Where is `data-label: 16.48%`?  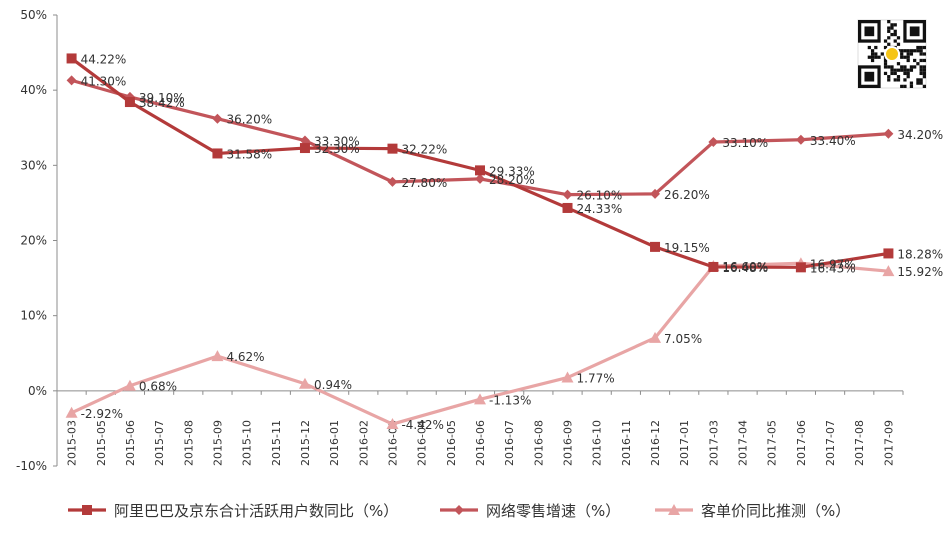
data-label: 16.48% is located at coordinates (745, 268).